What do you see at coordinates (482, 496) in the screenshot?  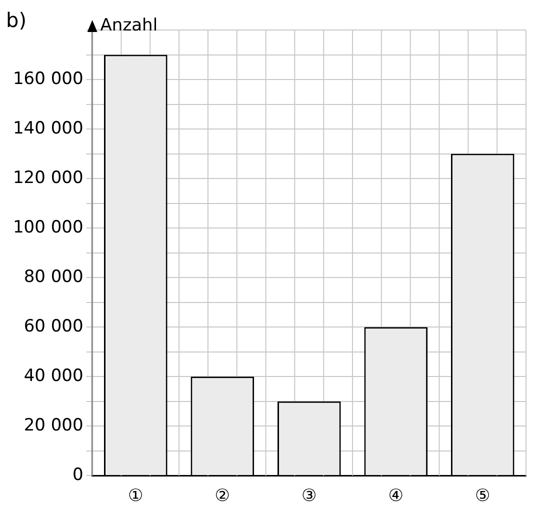 I see `x-tick-label: ⑤` at bounding box center [482, 496].